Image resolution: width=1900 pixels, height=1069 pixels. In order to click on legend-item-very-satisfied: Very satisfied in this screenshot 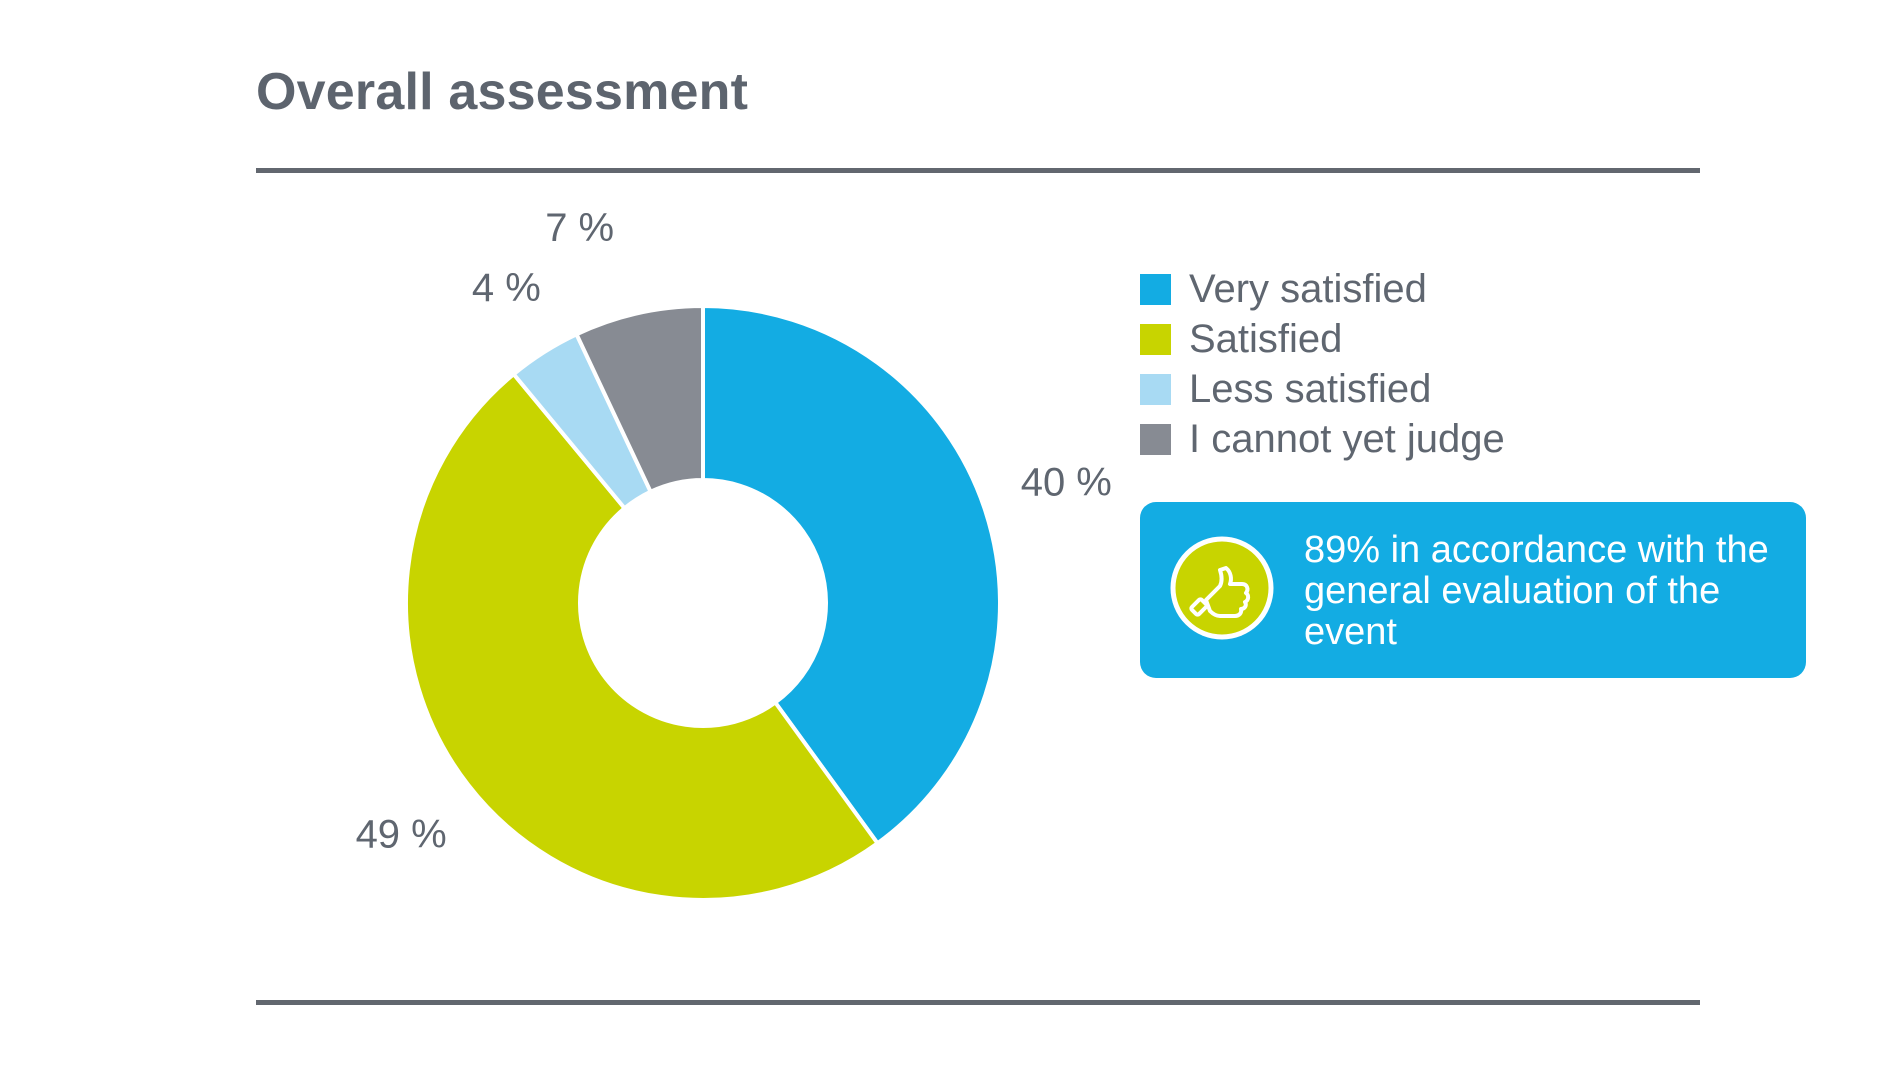, I will do `click(1322, 289)`.